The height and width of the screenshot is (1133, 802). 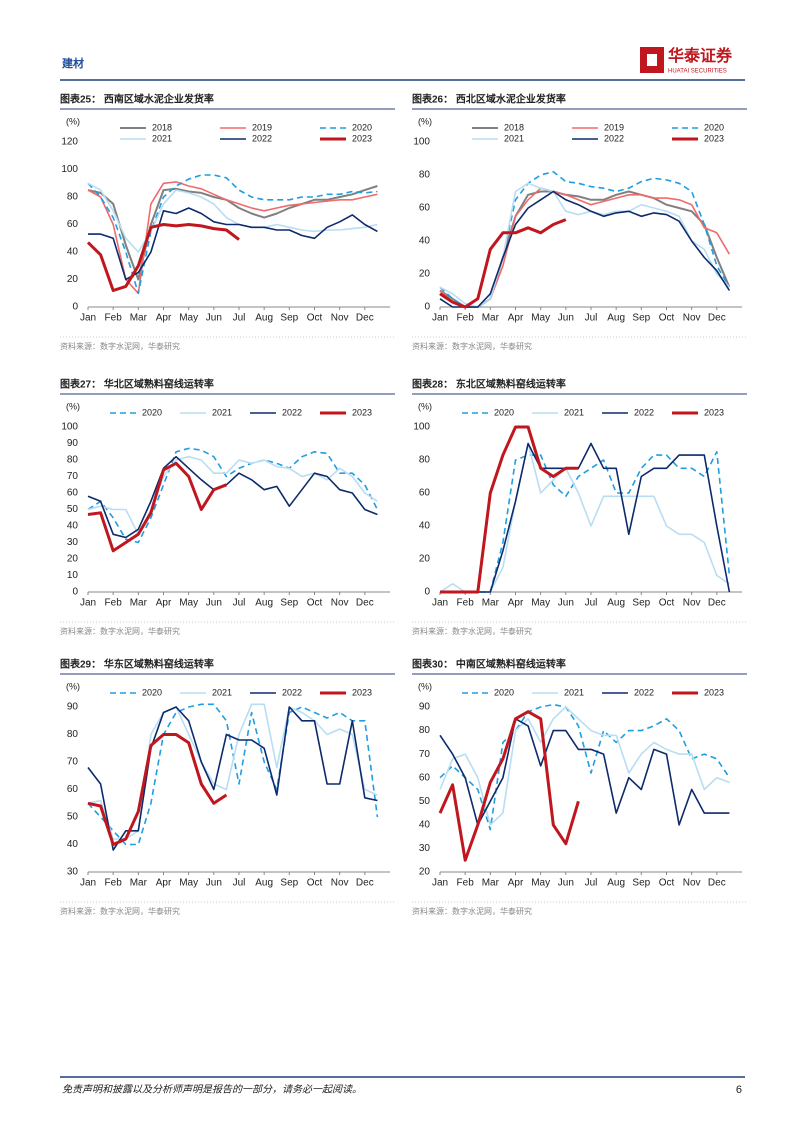 What do you see at coordinates (700, 55) in the screenshot?
I see `logo-cn: 华泰证券` at bounding box center [700, 55].